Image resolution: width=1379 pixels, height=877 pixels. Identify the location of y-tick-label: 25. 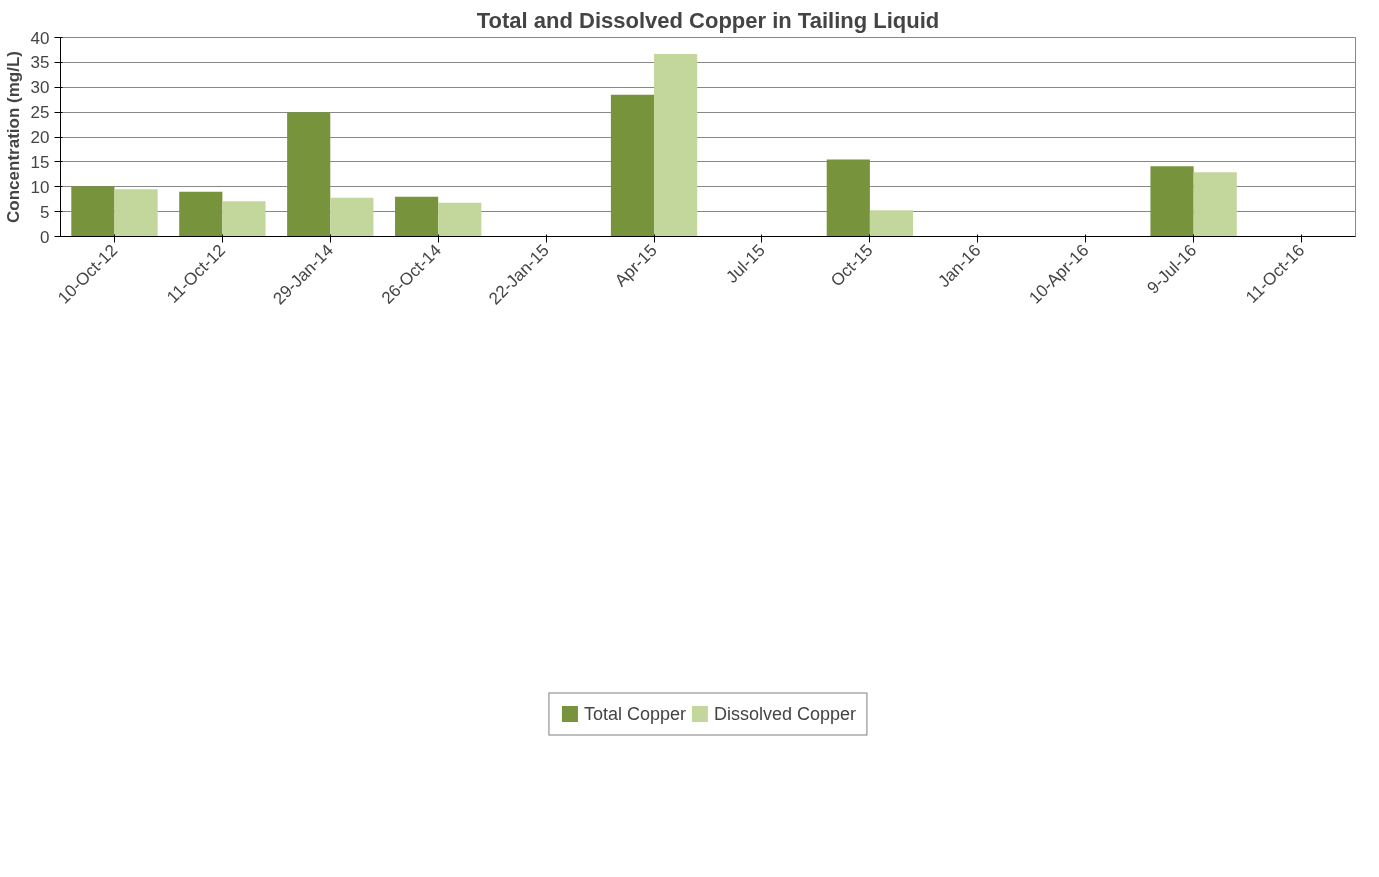
(40, 113).